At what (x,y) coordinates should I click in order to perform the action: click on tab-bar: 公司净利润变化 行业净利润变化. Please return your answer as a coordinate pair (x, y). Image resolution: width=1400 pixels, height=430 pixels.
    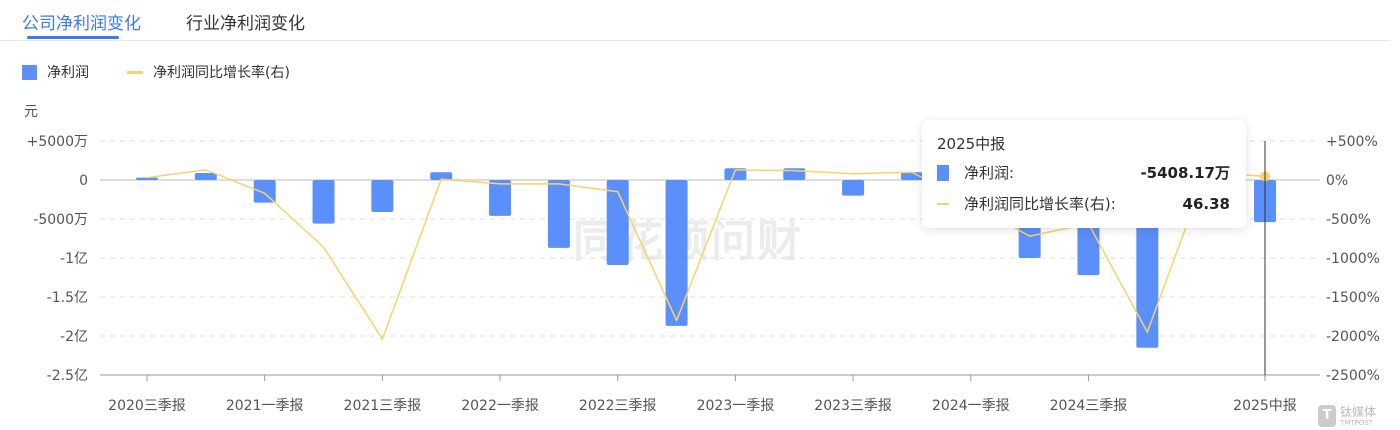
    Looking at the image, I should click on (695, 20).